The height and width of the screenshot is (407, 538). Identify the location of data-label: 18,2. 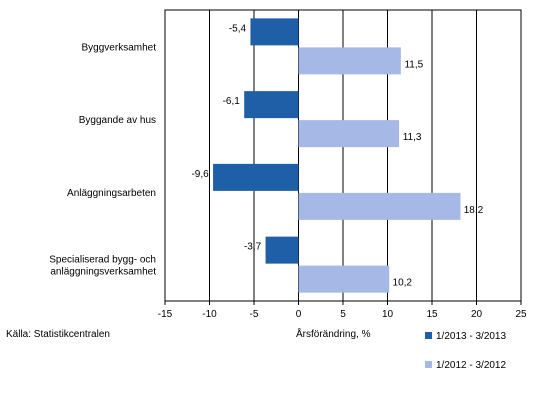
(474, 210).